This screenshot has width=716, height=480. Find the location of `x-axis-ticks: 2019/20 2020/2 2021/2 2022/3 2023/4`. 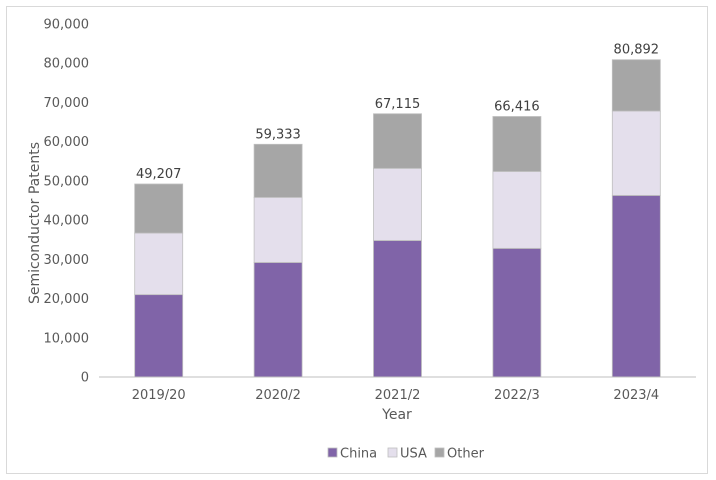

x-axis-ticks: 2019/20 2020/2 2021/2 2022/3 2023/4 is located at coordinates (395, 395).